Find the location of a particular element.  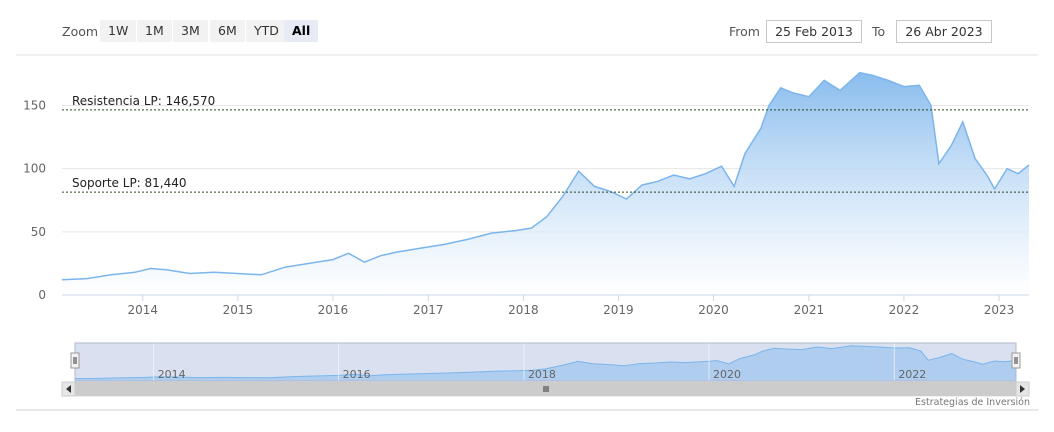

navigator-tick-label: 2018 is located at coordinates (542, 374).